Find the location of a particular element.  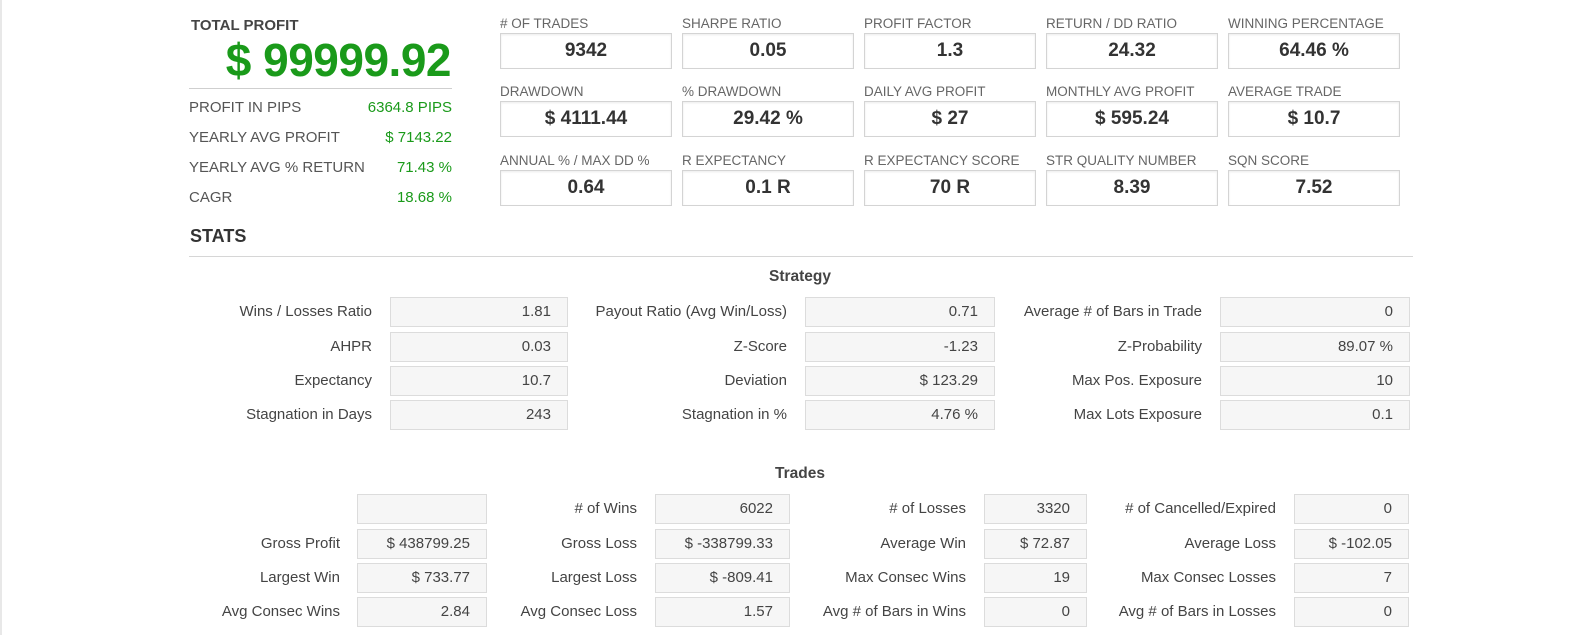

trades-label: Largest Win is located at coordinates (299, 577).